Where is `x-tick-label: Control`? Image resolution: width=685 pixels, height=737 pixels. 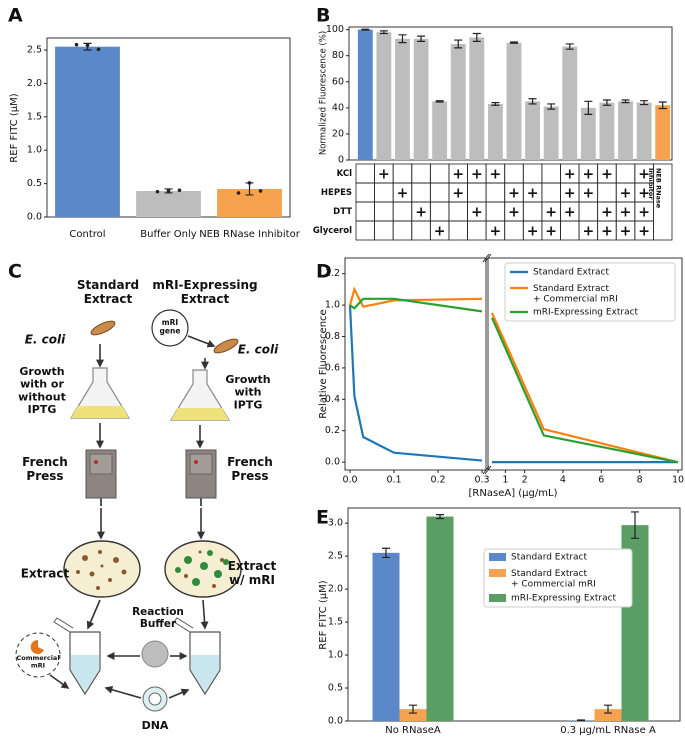
x-tick-label: Control is located at coordinates (87, 234).